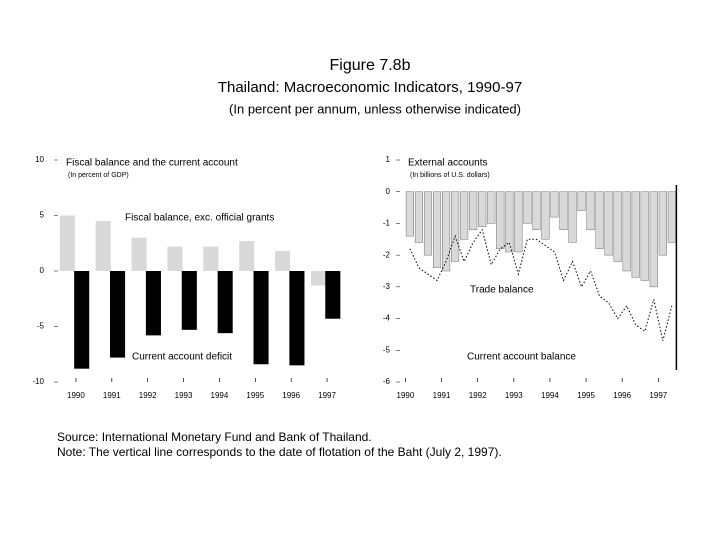 This screenshot has height=540, width=720. I want to click on x-tick-label: 1997, so click(327, 395).